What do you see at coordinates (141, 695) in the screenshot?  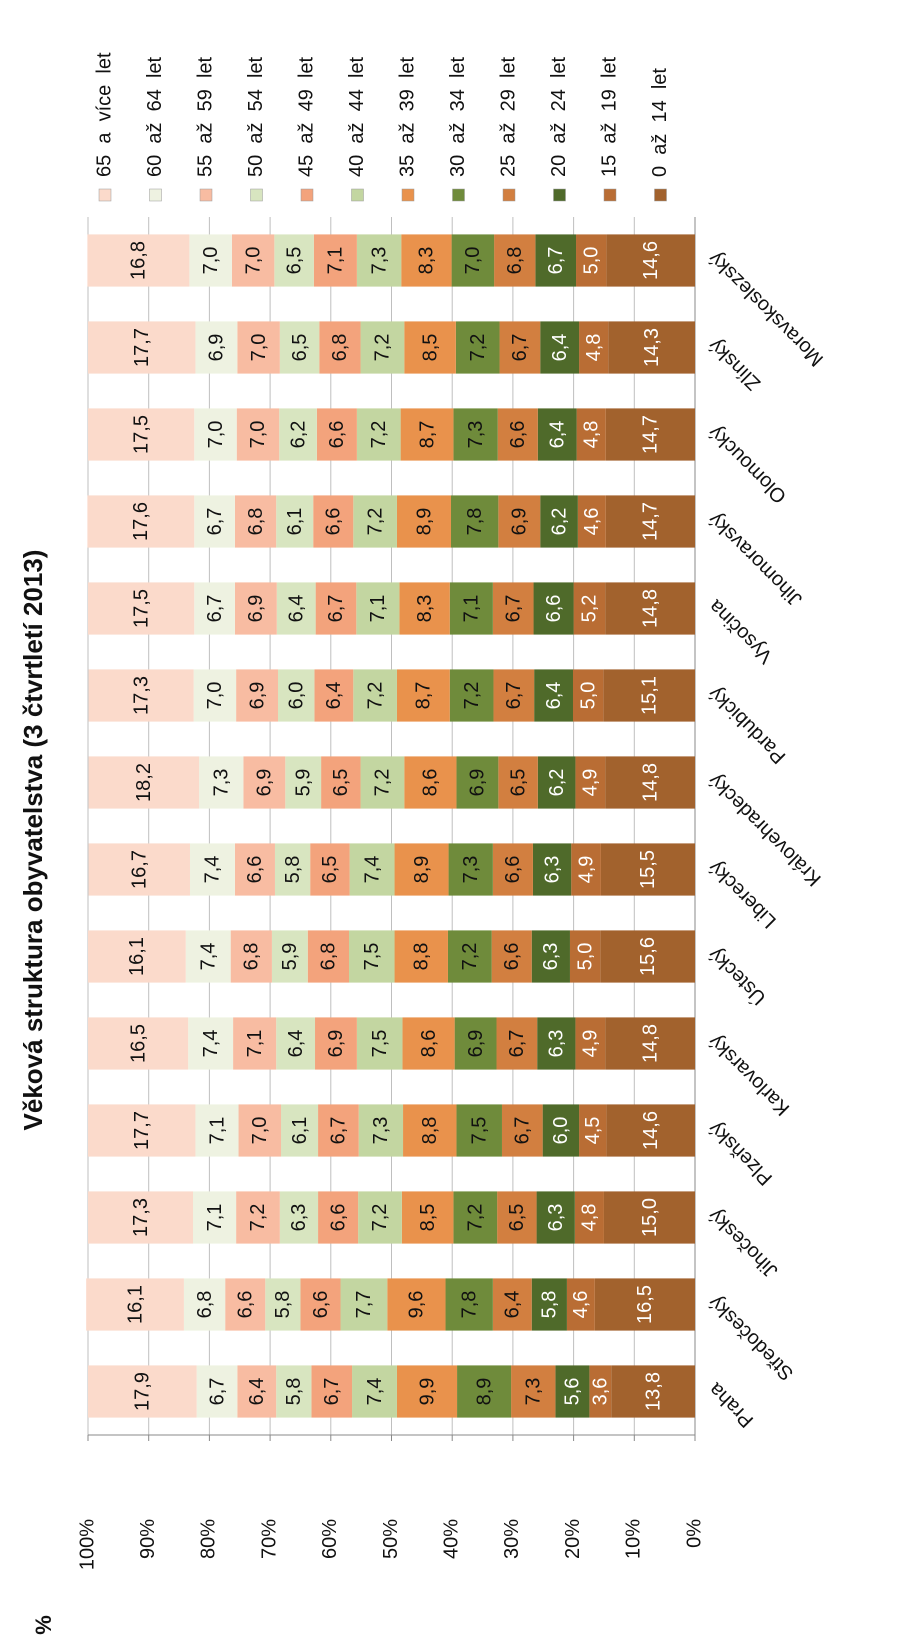 I see `value-label: 17,3` at bounding box center [141, 695].